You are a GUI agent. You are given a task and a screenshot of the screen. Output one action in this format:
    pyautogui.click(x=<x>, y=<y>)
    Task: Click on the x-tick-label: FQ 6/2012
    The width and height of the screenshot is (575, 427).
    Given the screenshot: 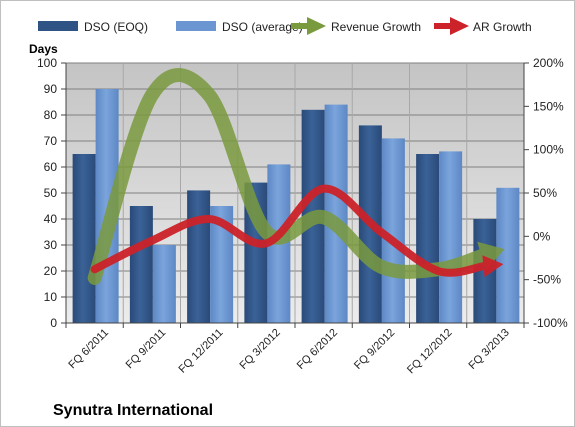 What is the action you would take?
    pyautogui.click(x=317, y=349)
    